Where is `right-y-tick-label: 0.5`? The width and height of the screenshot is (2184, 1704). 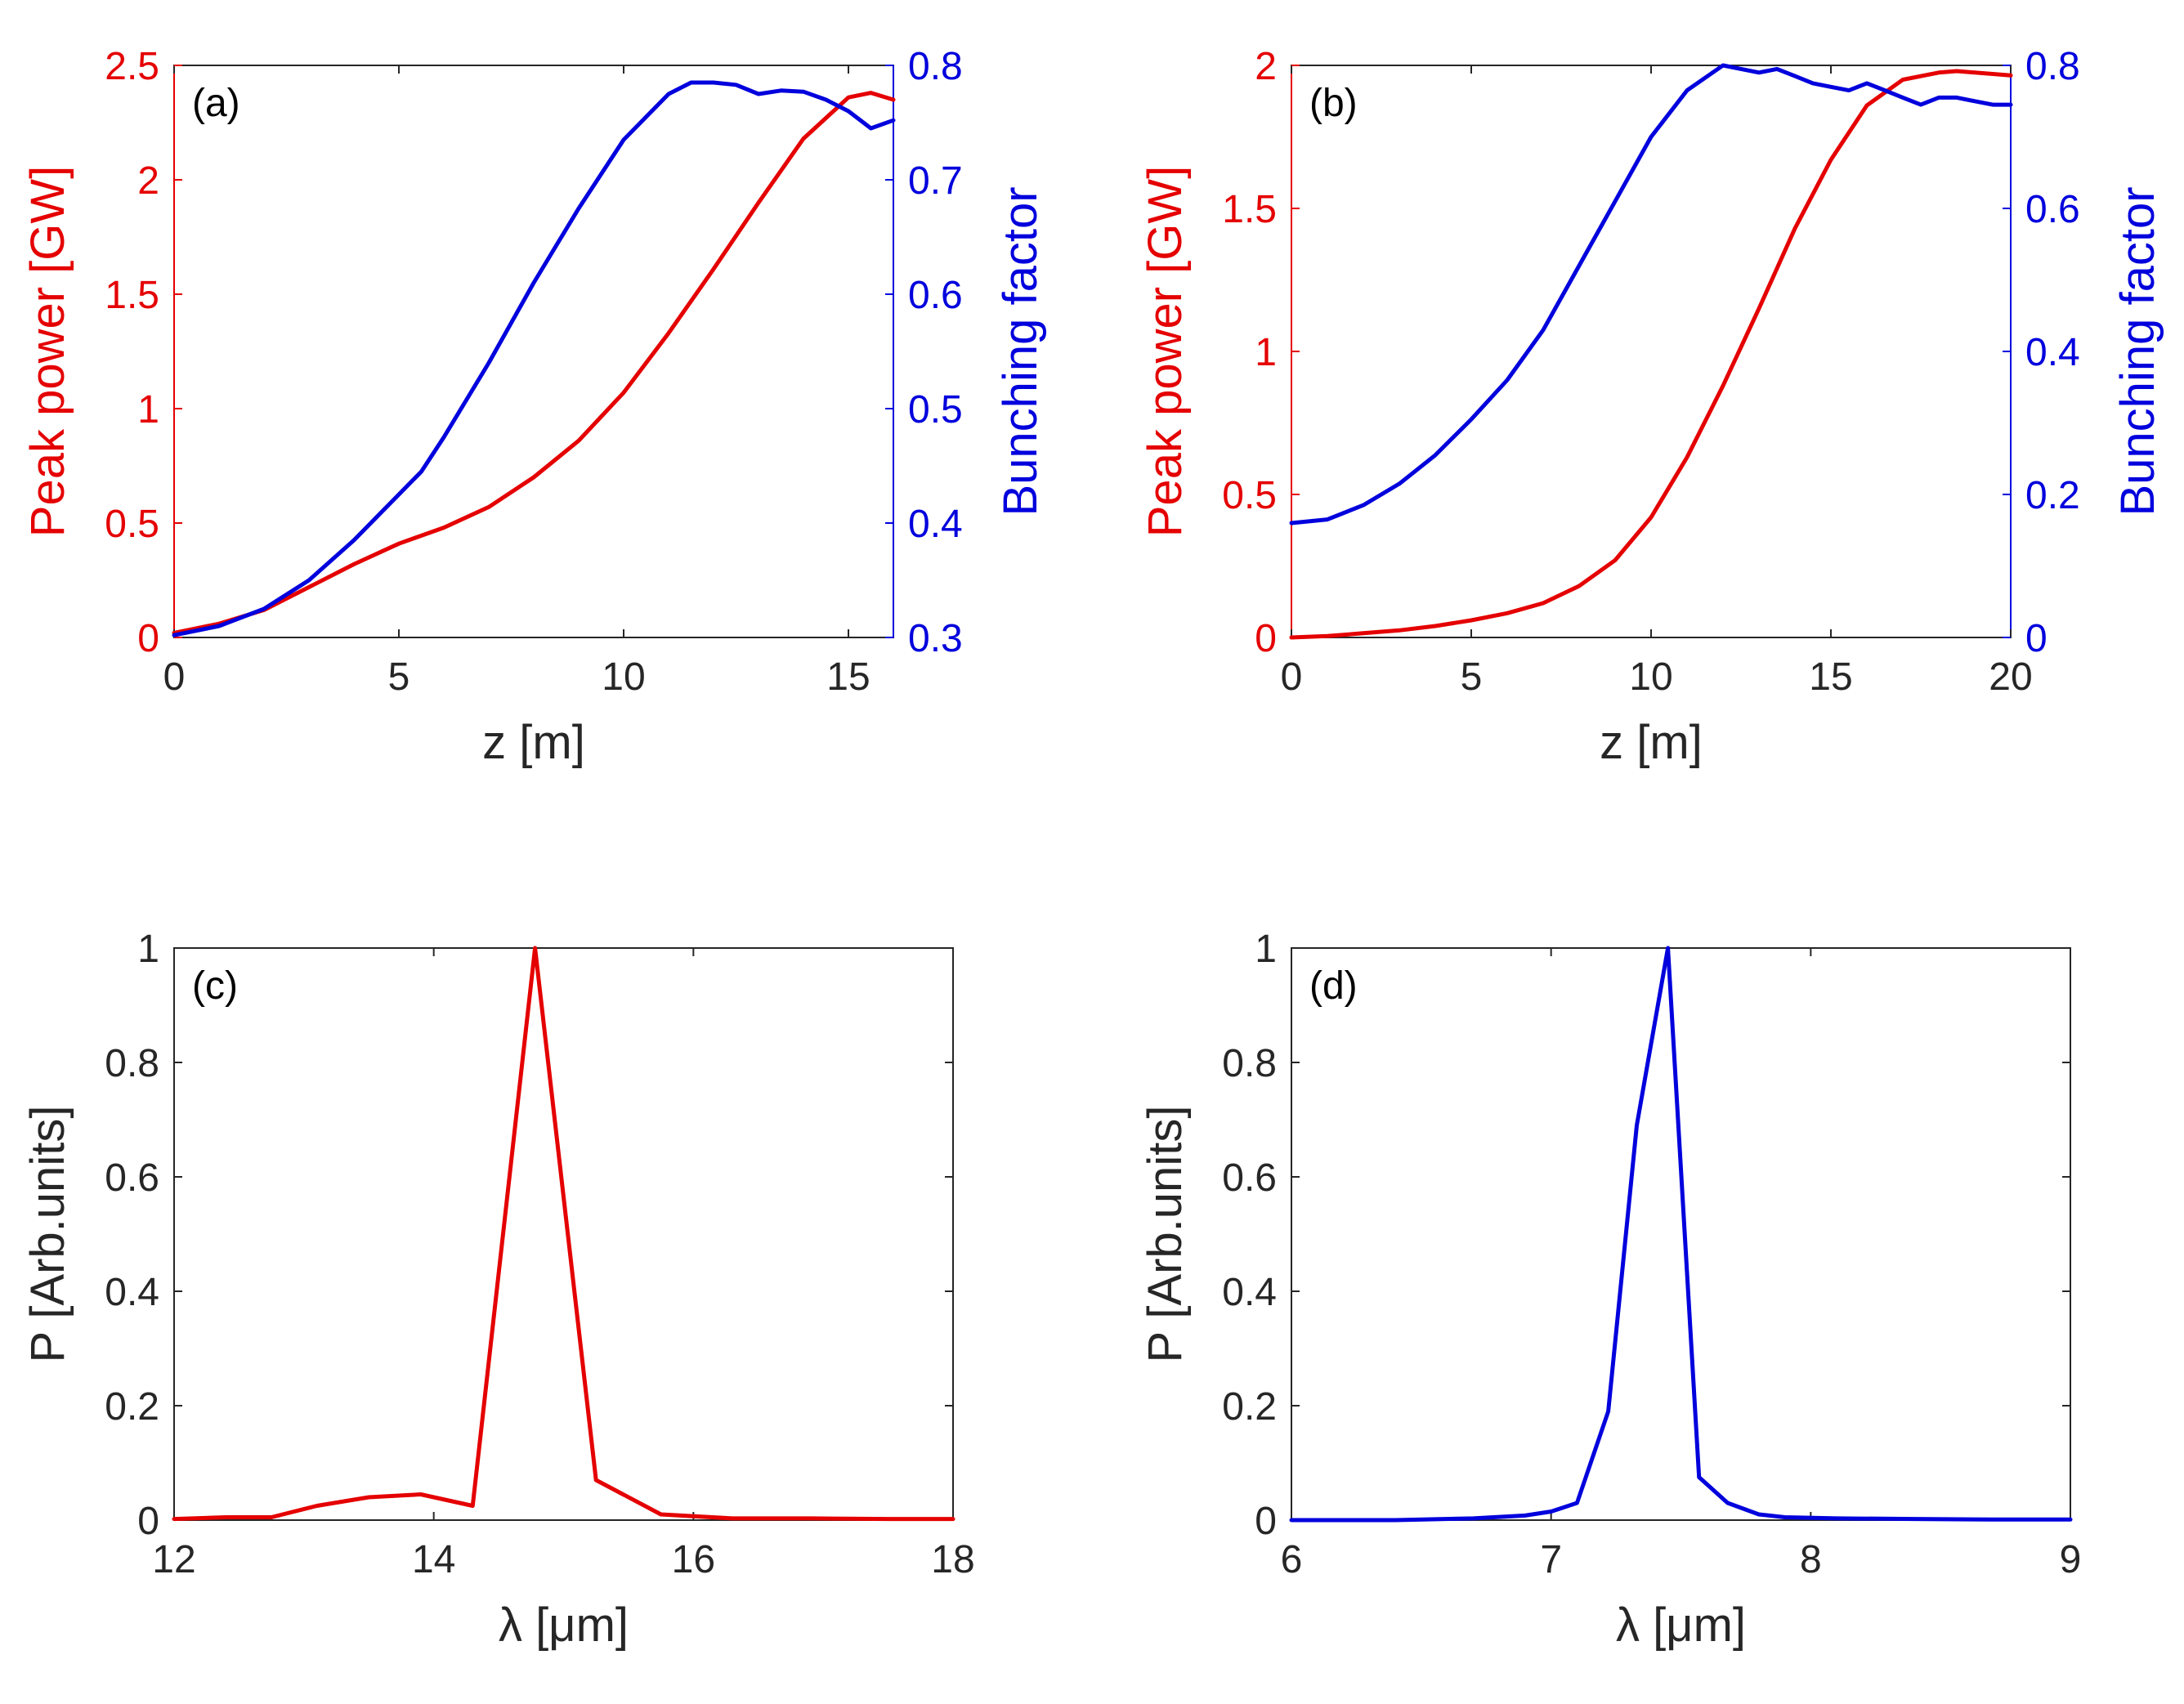
right-y-tick-label: 0.5 is located at coordinates (935, 410).